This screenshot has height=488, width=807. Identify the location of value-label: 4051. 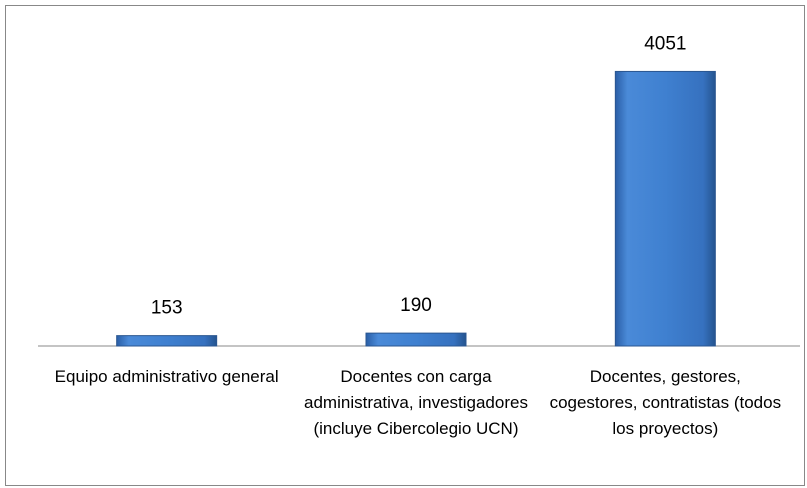
(665, 43).